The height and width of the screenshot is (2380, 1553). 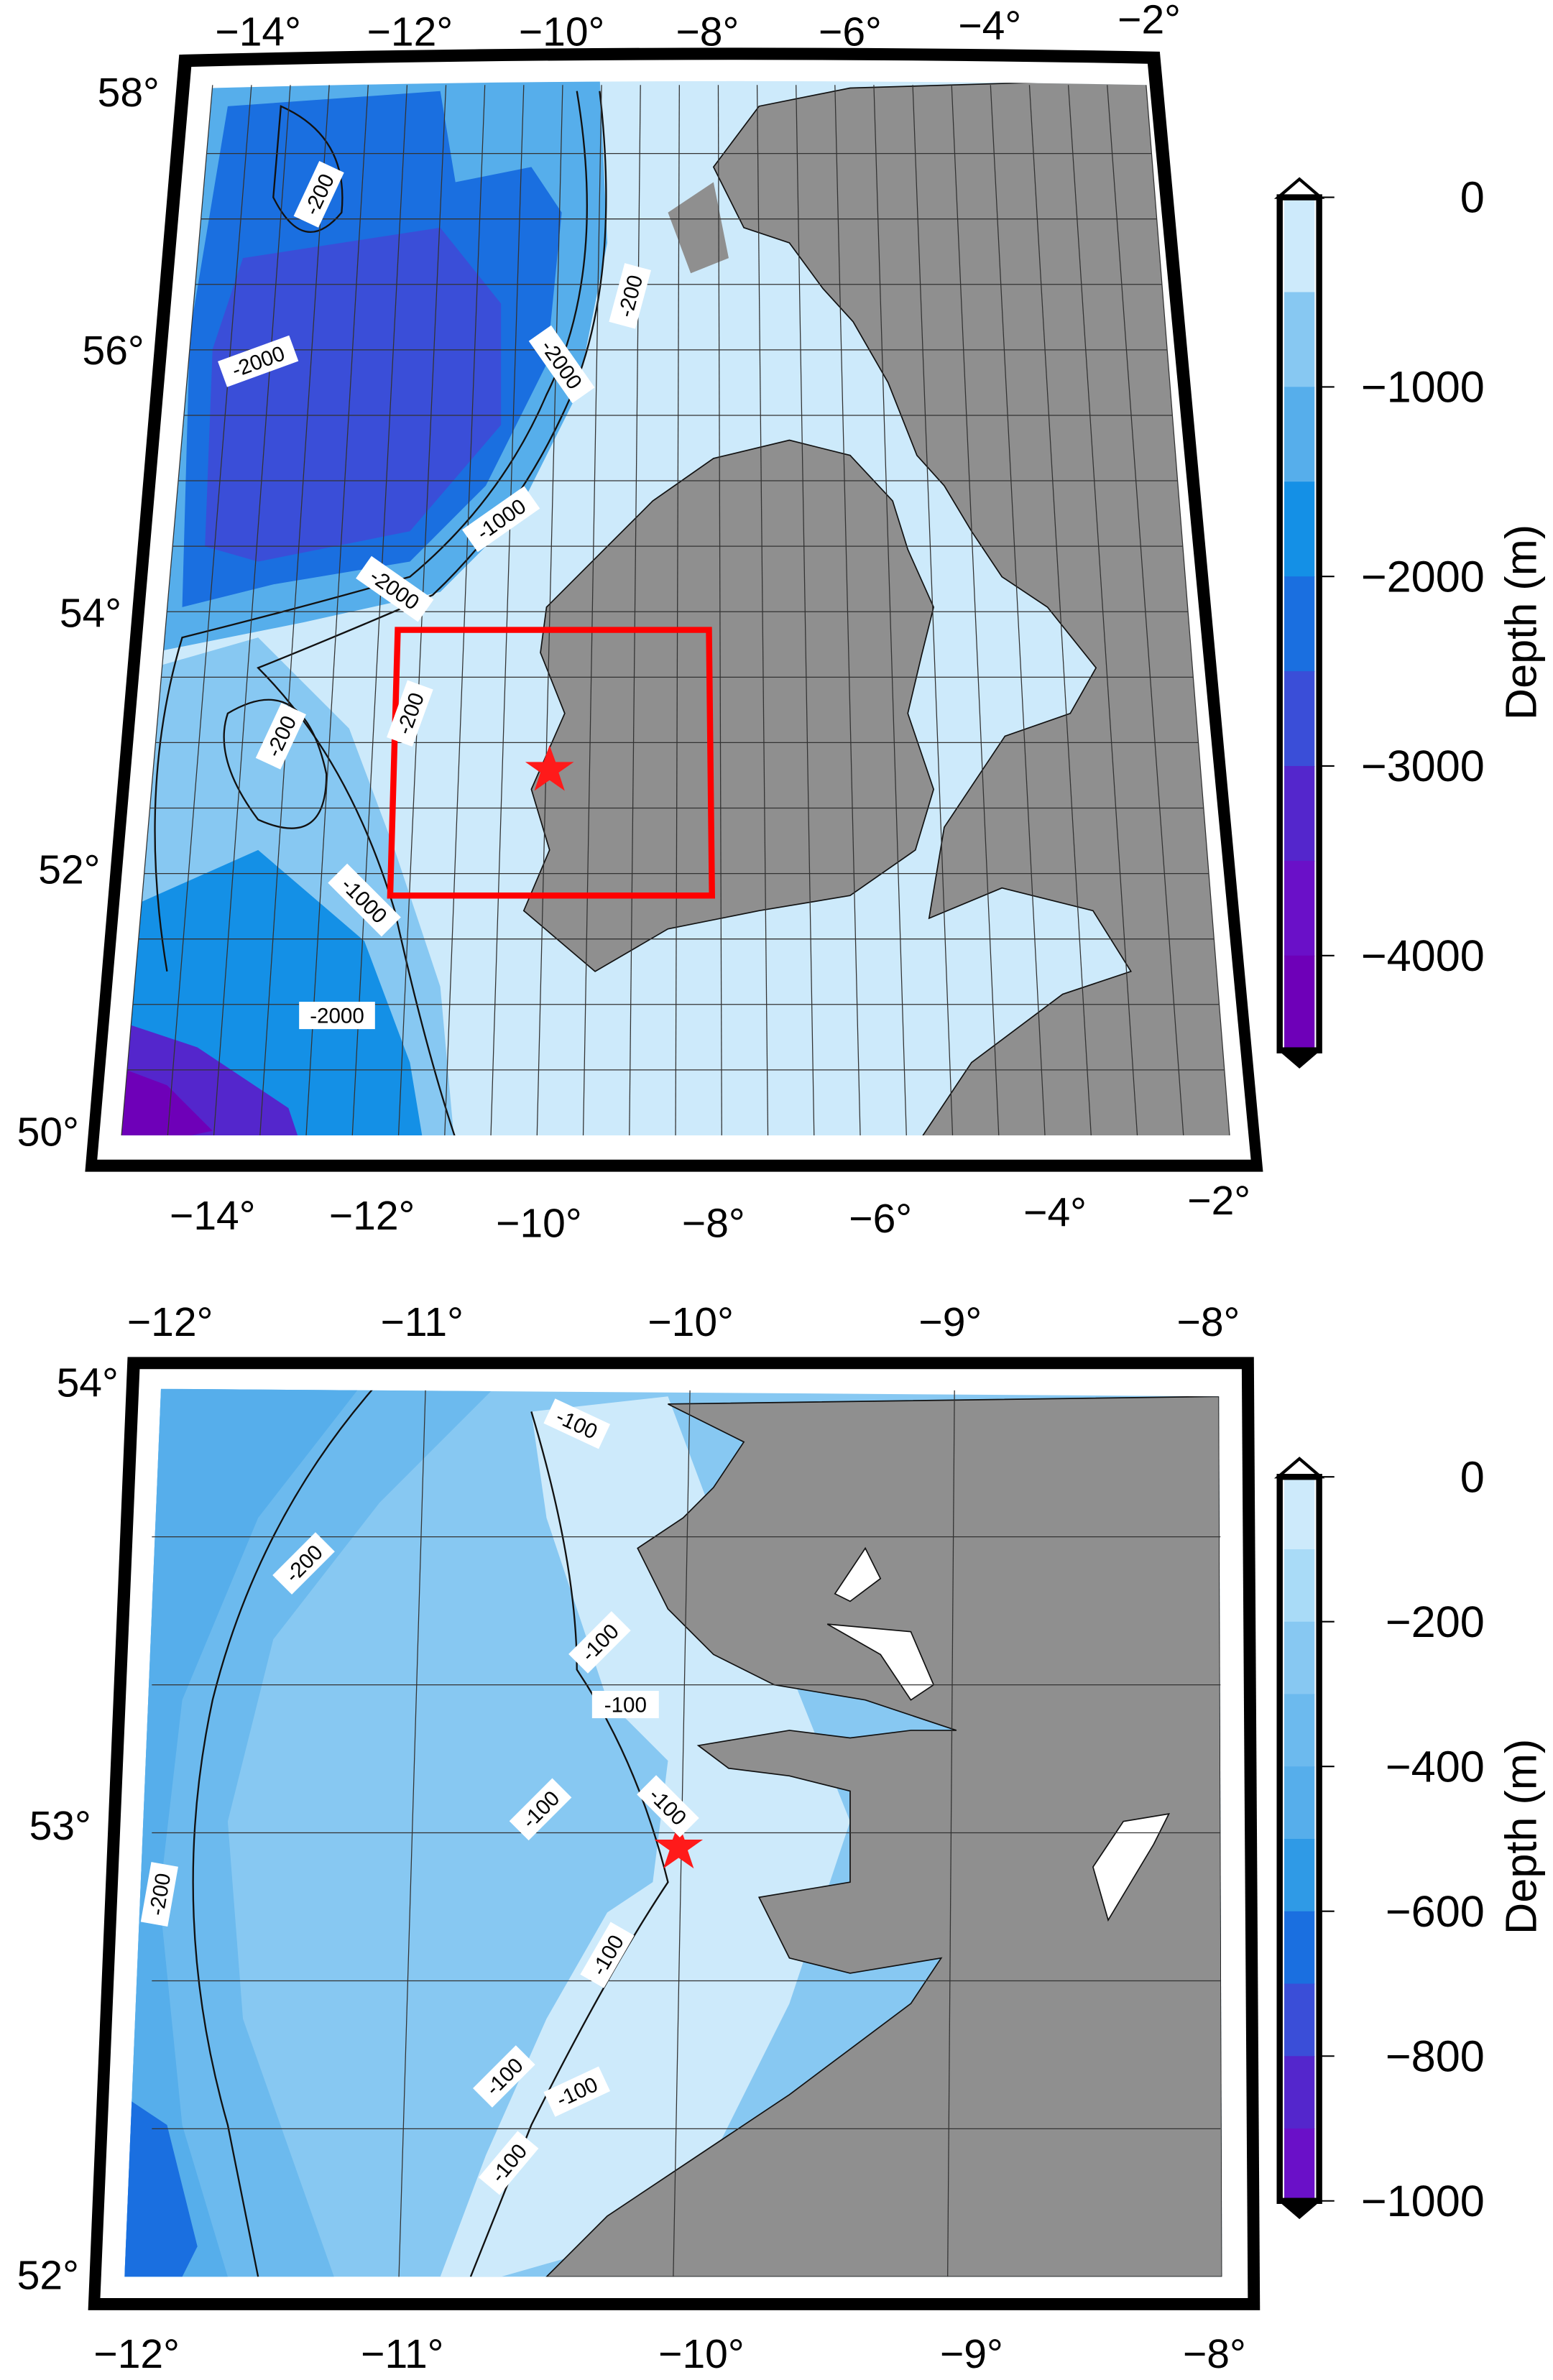 I want to click on lat-ticks: 58° 56° 54° 52° 50°, so click(x=88, y=613).